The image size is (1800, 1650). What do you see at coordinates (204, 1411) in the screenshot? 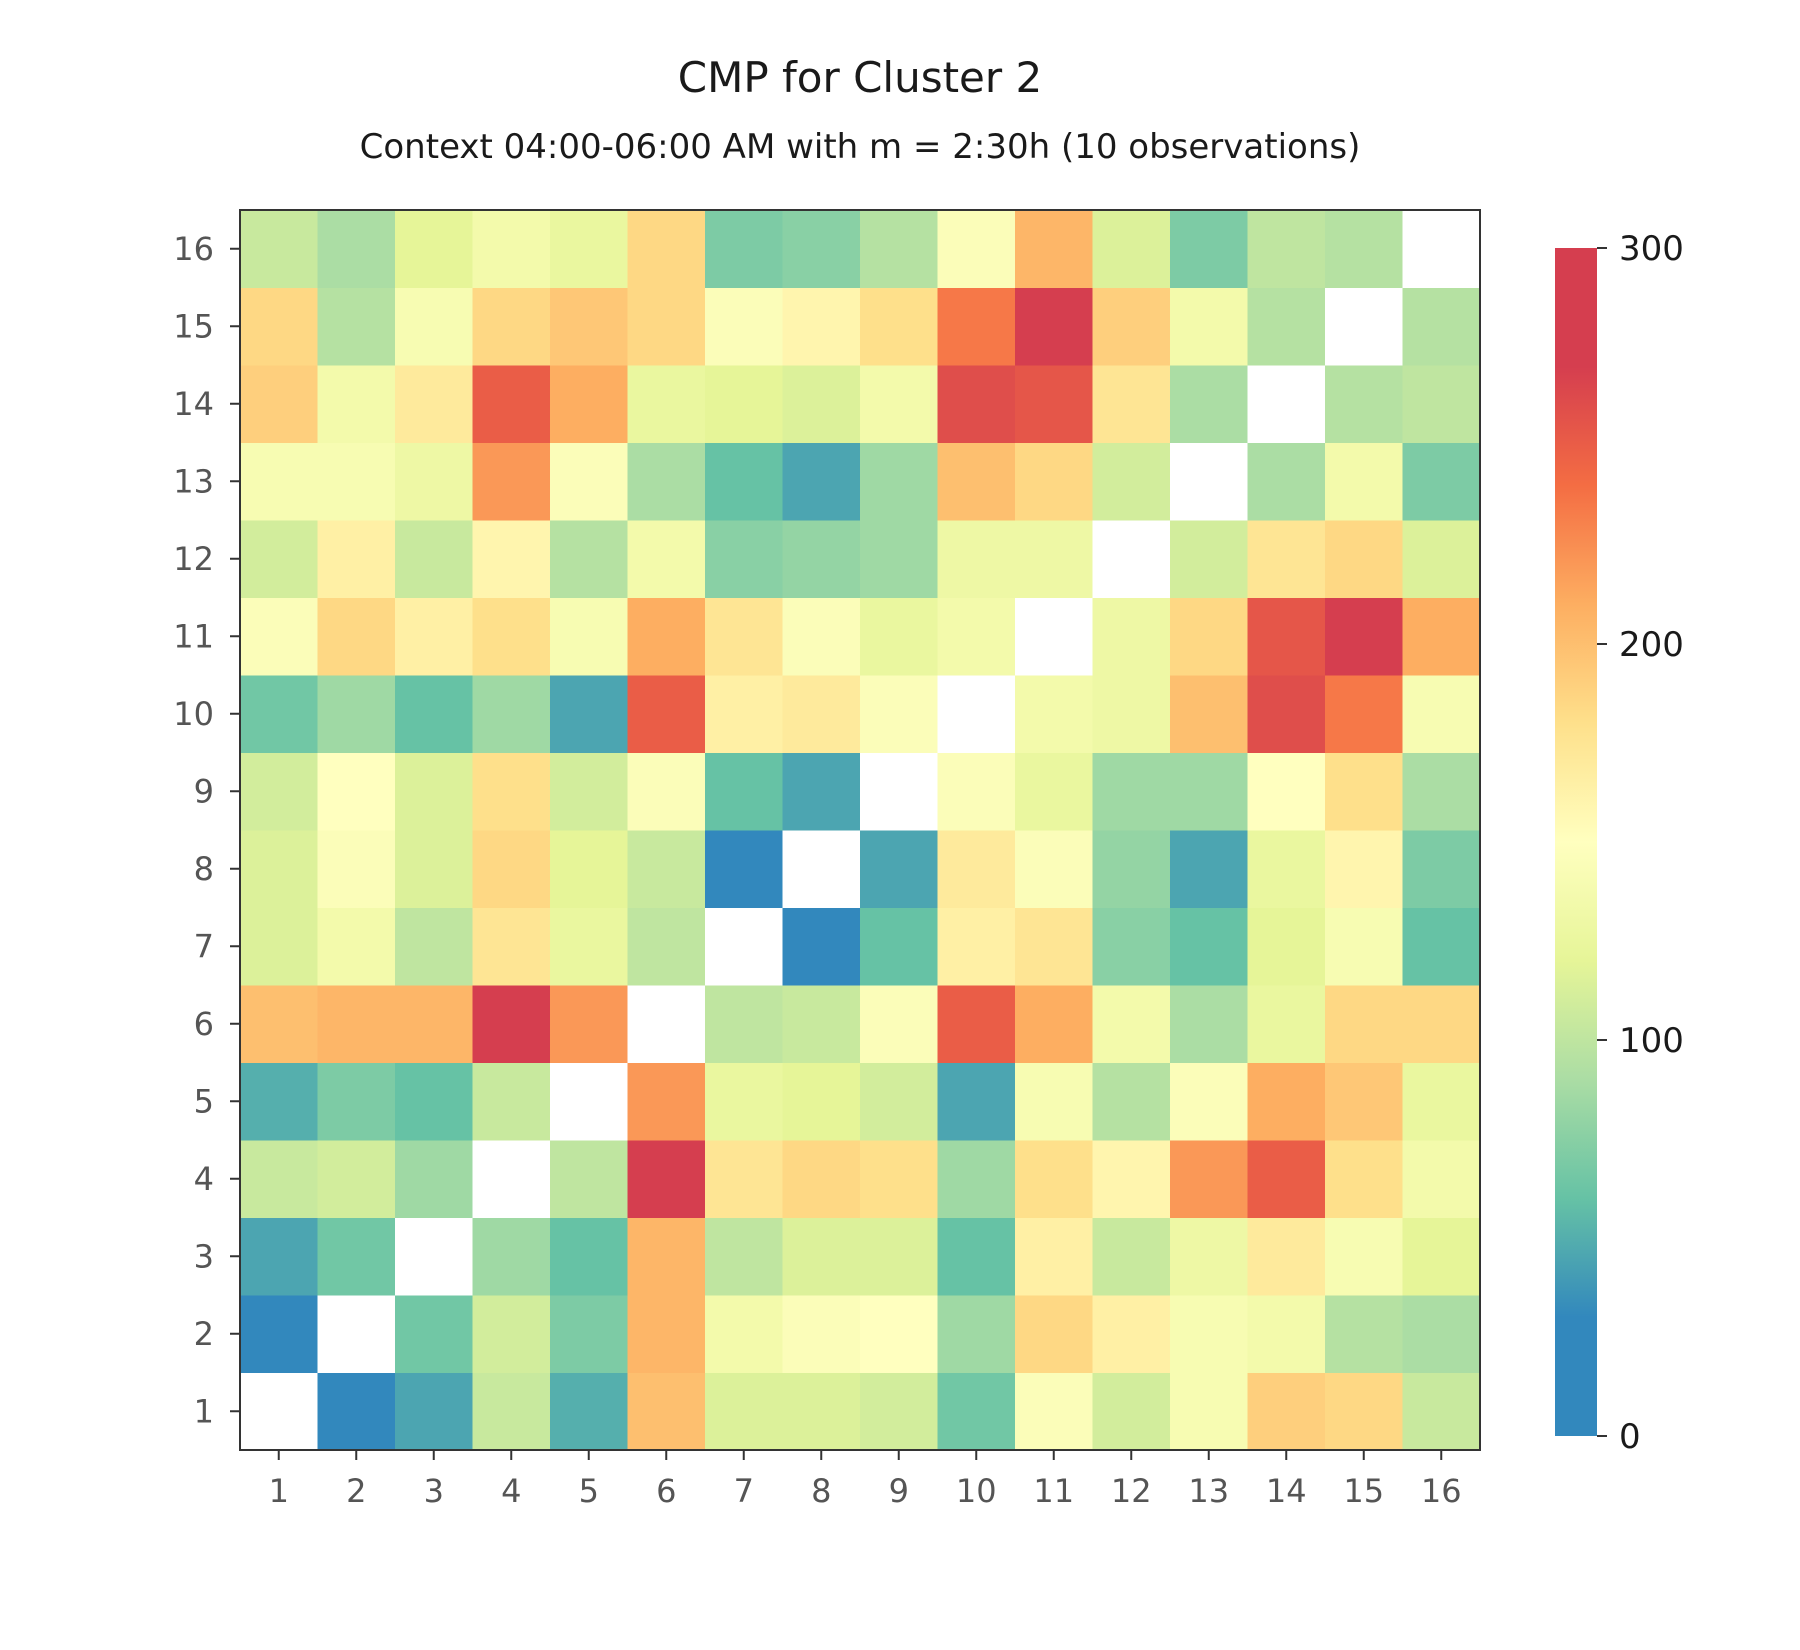
I see `y-tick-label: 1` at bounding box center [204, 1411].